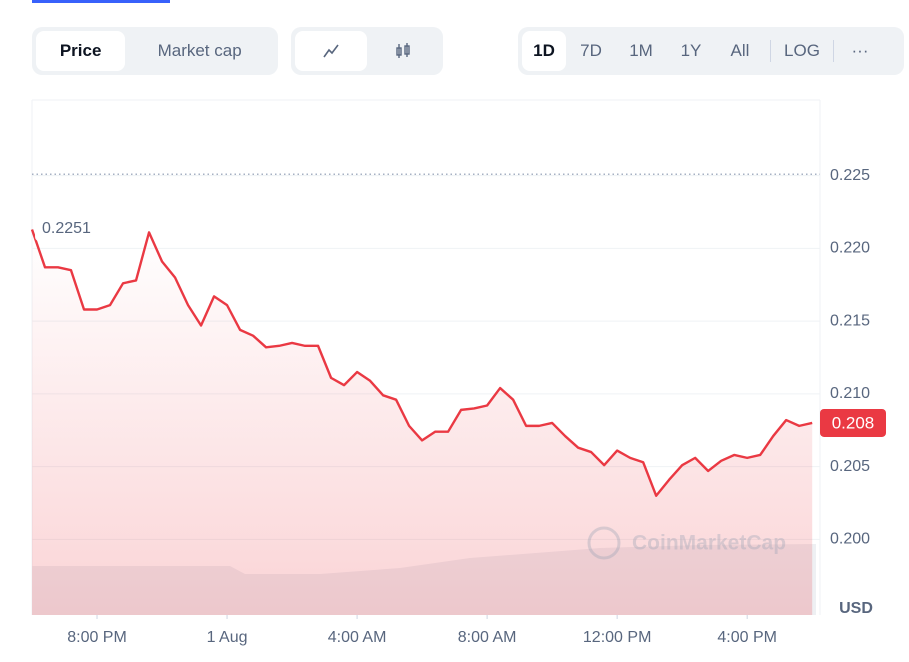 The height and width of the screenshot is (662, 909). What do you see at coordinates (227, 637) in the screenshot?
I see `x-tick-label: 1 Aug` at bounding box center [227, 637].